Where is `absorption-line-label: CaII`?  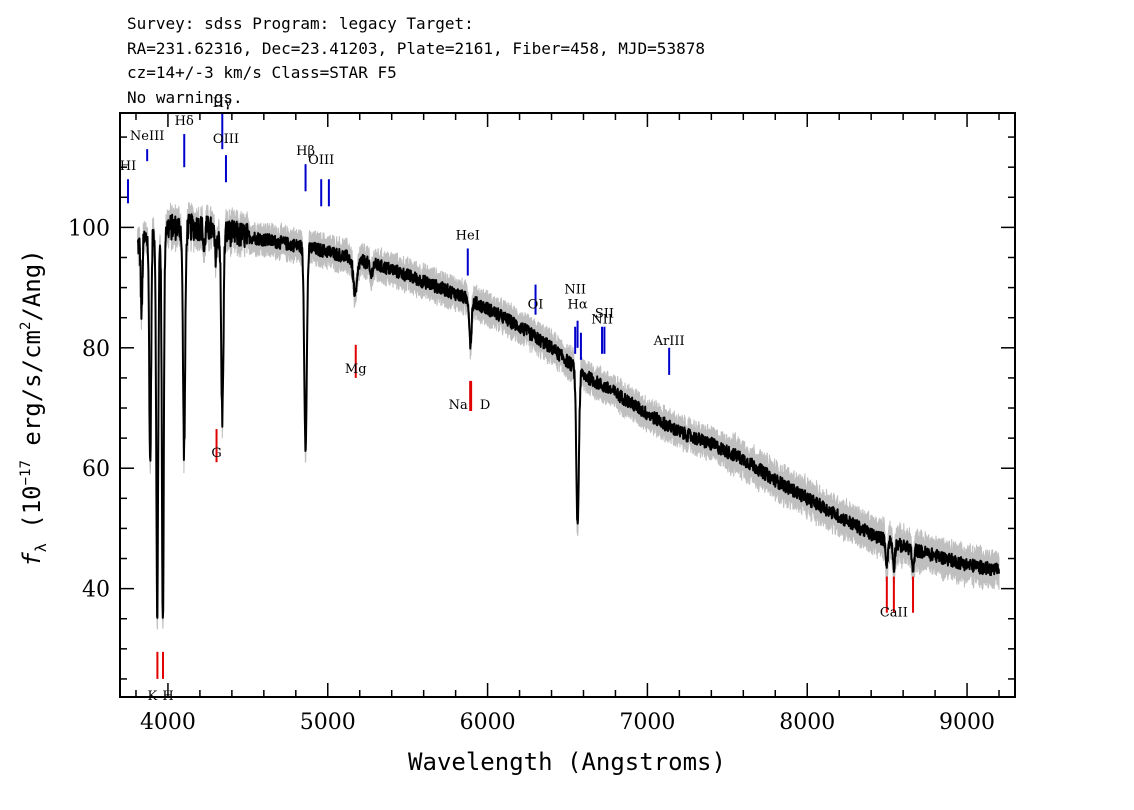 absorption-line-label: CaII is located at coordinates (894, 613).